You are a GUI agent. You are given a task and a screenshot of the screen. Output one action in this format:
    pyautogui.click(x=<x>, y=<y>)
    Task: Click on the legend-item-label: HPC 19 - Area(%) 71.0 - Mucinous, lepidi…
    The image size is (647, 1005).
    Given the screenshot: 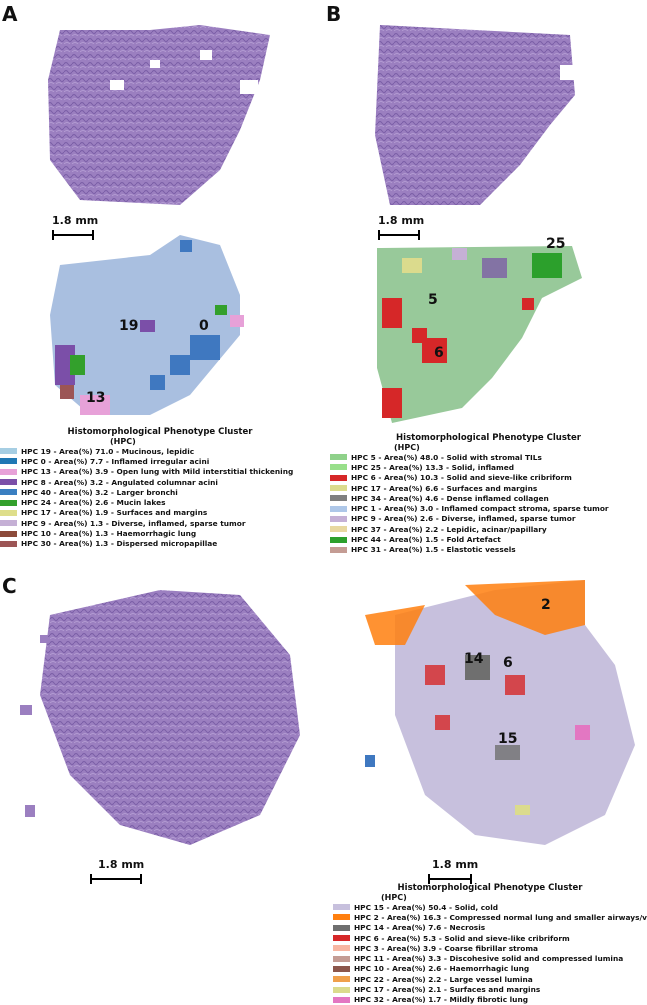 What is the action you would take?
    pyautogui.click(x=108, y=451)
    